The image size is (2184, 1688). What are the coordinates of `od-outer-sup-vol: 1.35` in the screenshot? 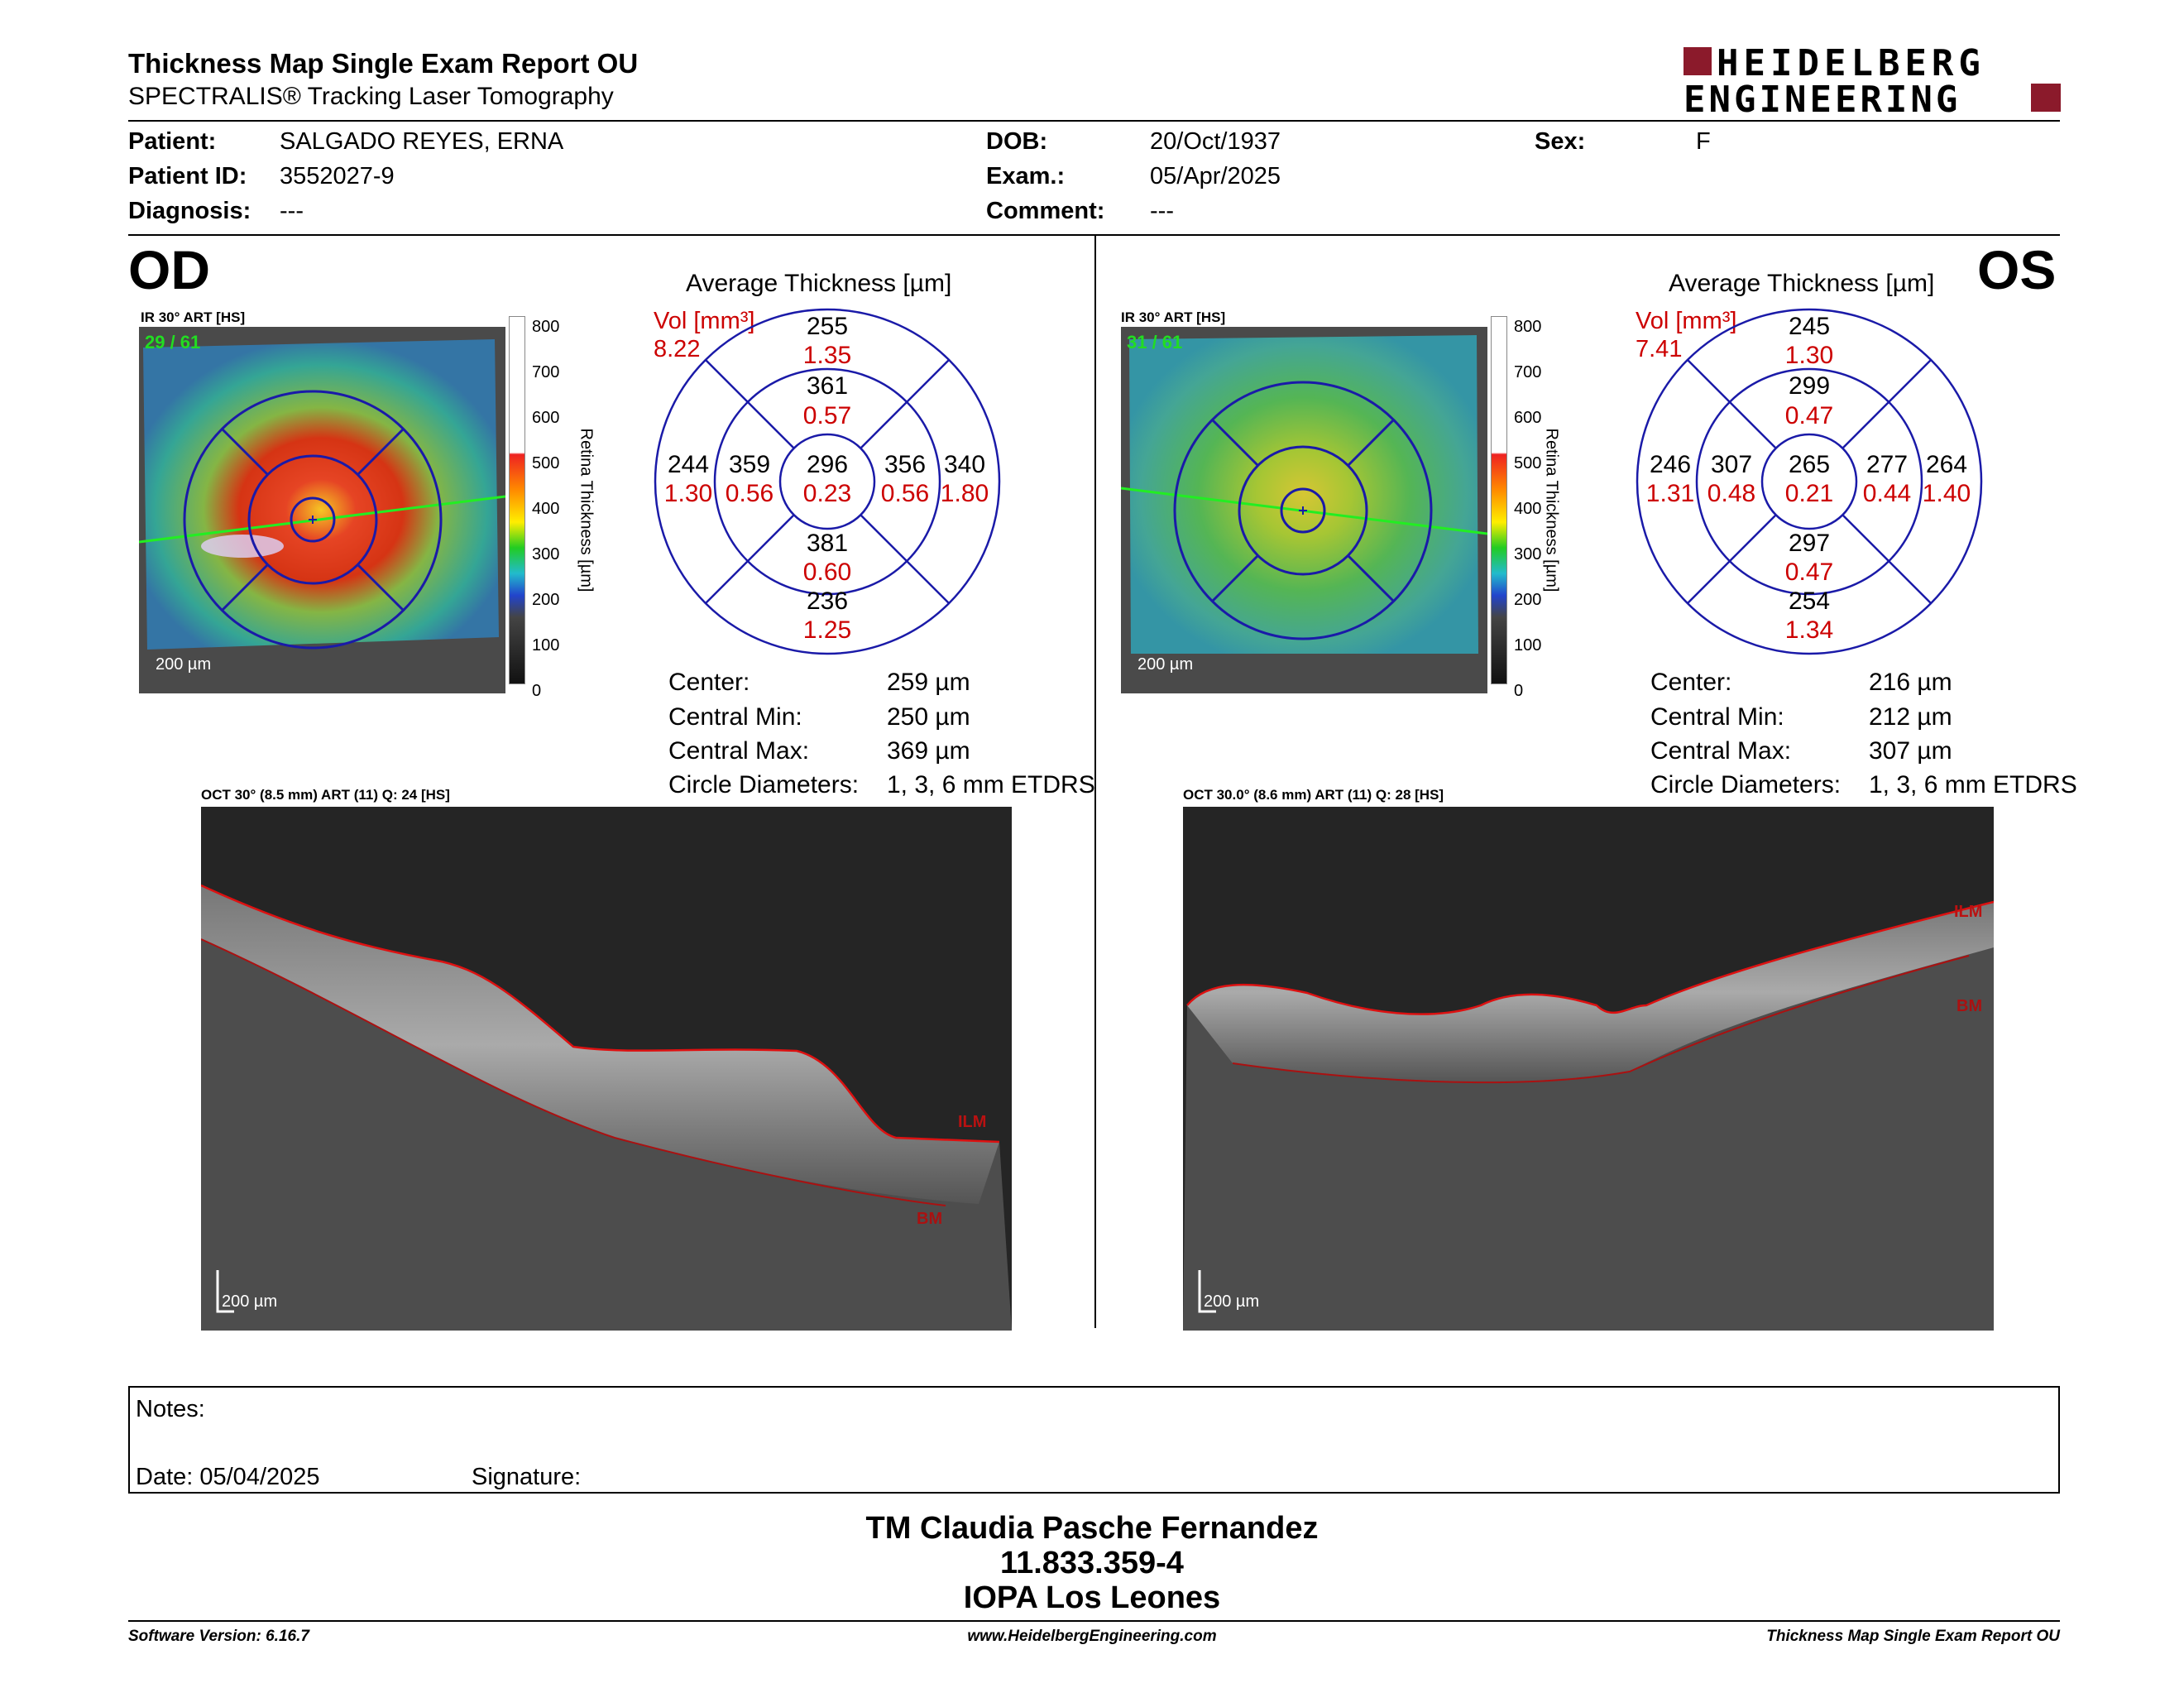 It's located at (827, 355).